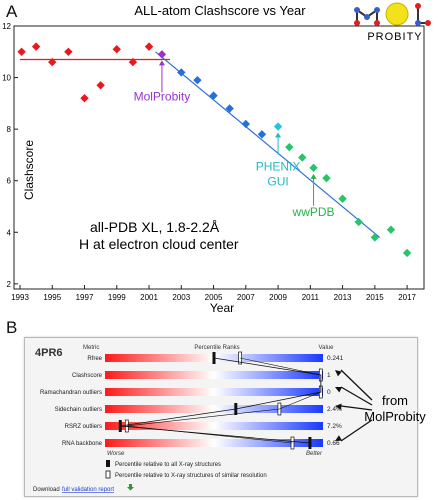  What do you see at coordinates (334, 409) in the screenshot?
I see `metric-value: 2.4%` at bounding box center [334, 409].